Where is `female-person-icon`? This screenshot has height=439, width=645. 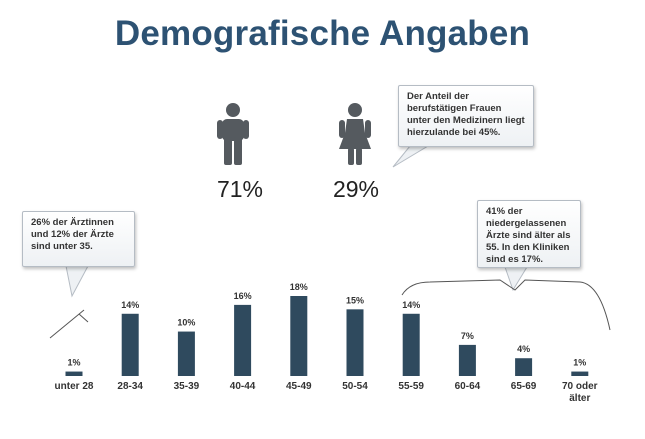 female-person-icon is located at coordinates (355, 136).